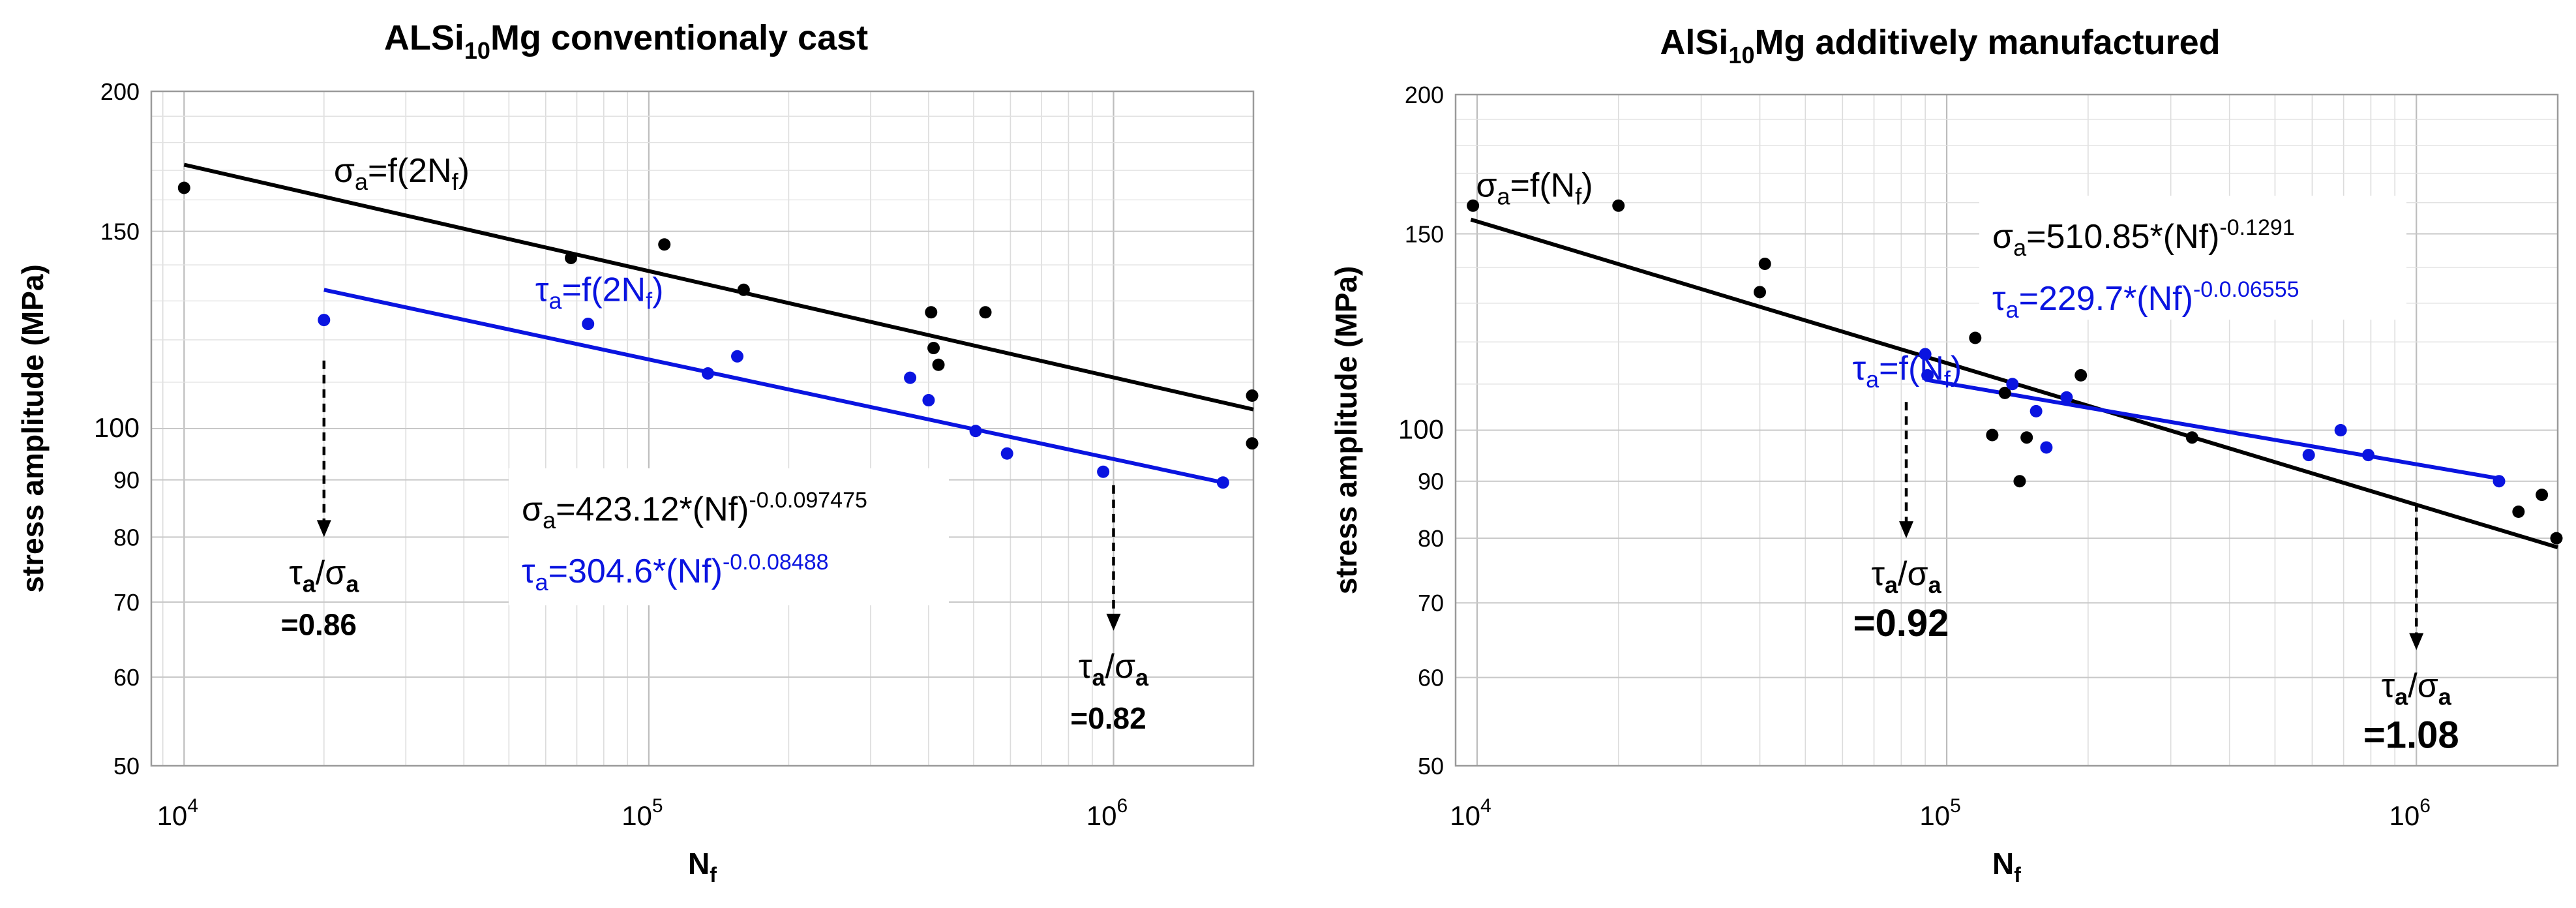 The width and height of the screenshot is (2576, 908). I want to click on ratio-value: =0.86, so click(319, 624).